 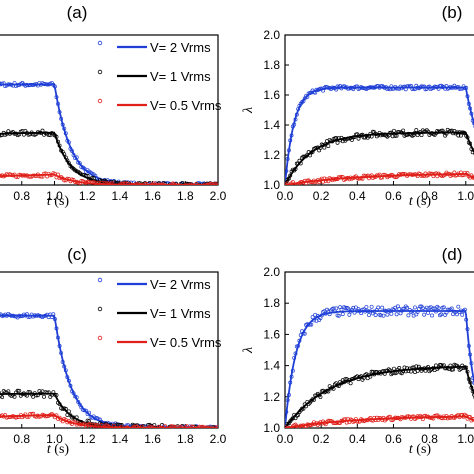 What do you see at coordinates (271, 397) in the screenshot?
I see `y-tick-label: 1.2` at bounding box center [271, 397].